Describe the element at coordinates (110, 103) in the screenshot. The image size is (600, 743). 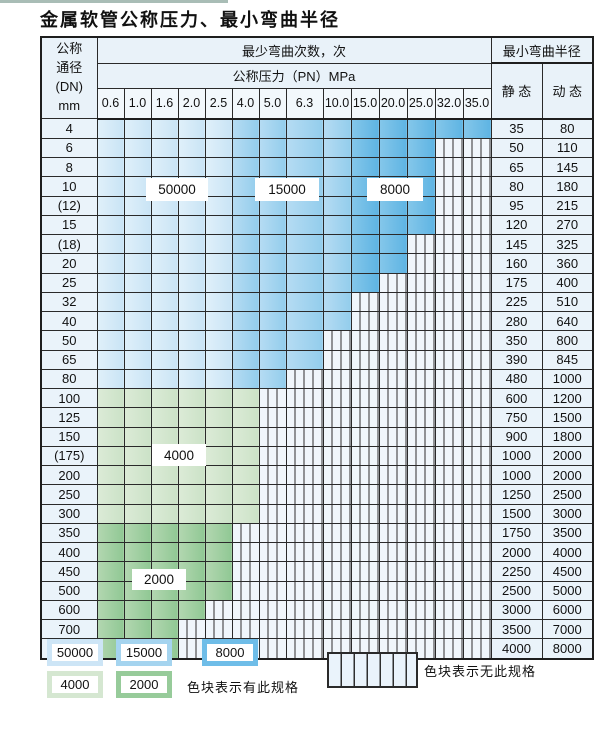
I see `pressure-col-header-0.6: 0.6` at that location.